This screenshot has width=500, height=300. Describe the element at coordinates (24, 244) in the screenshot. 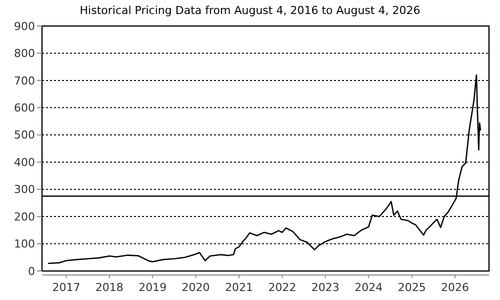

I see `y-tick-label: 100` at that location.